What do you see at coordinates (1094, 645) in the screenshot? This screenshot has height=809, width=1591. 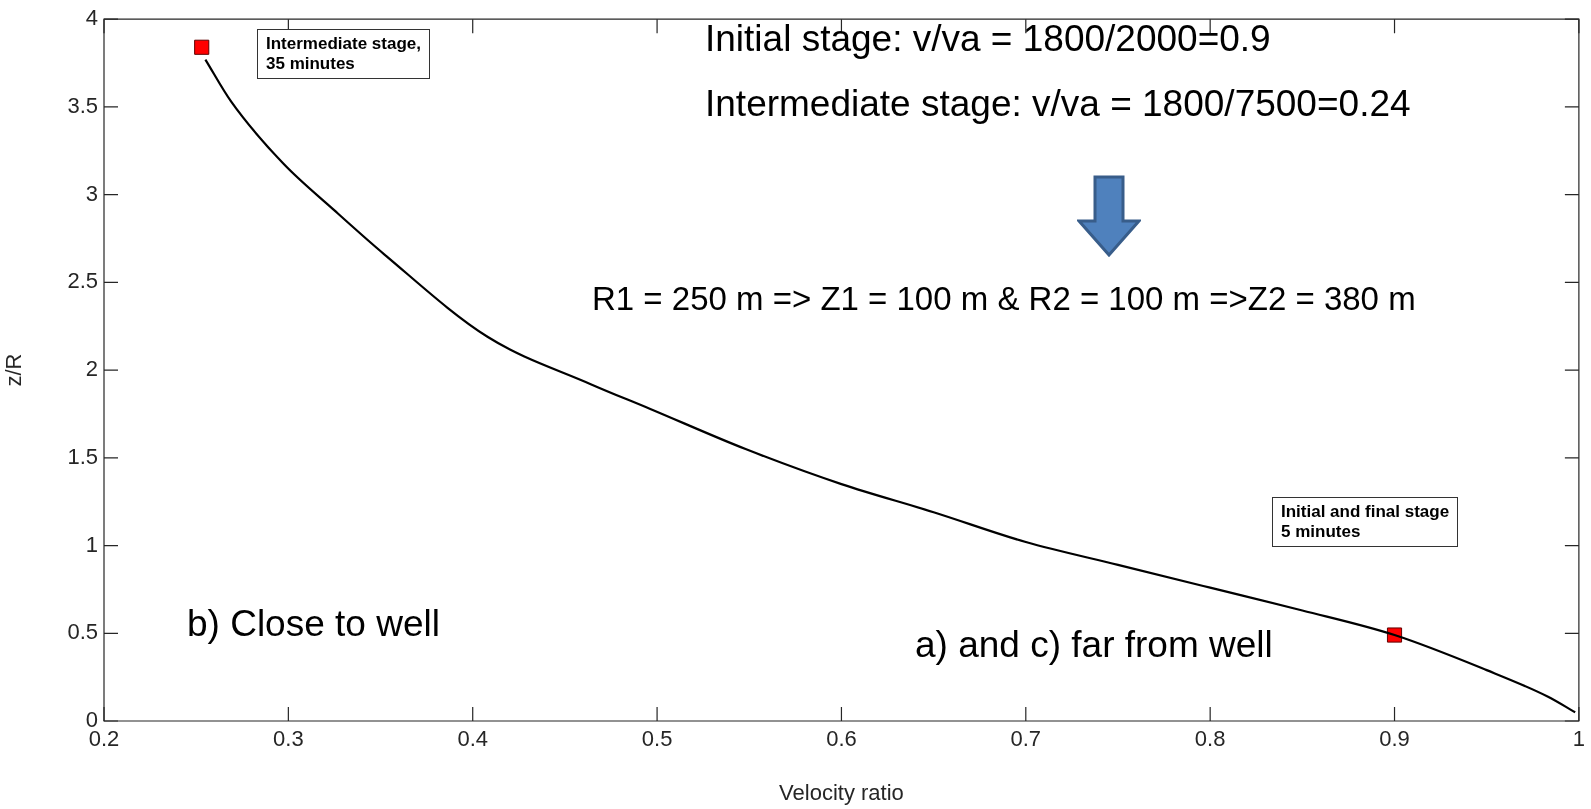 I see `annotation: a) and c) far from well` at bounding box center [1094, 645].